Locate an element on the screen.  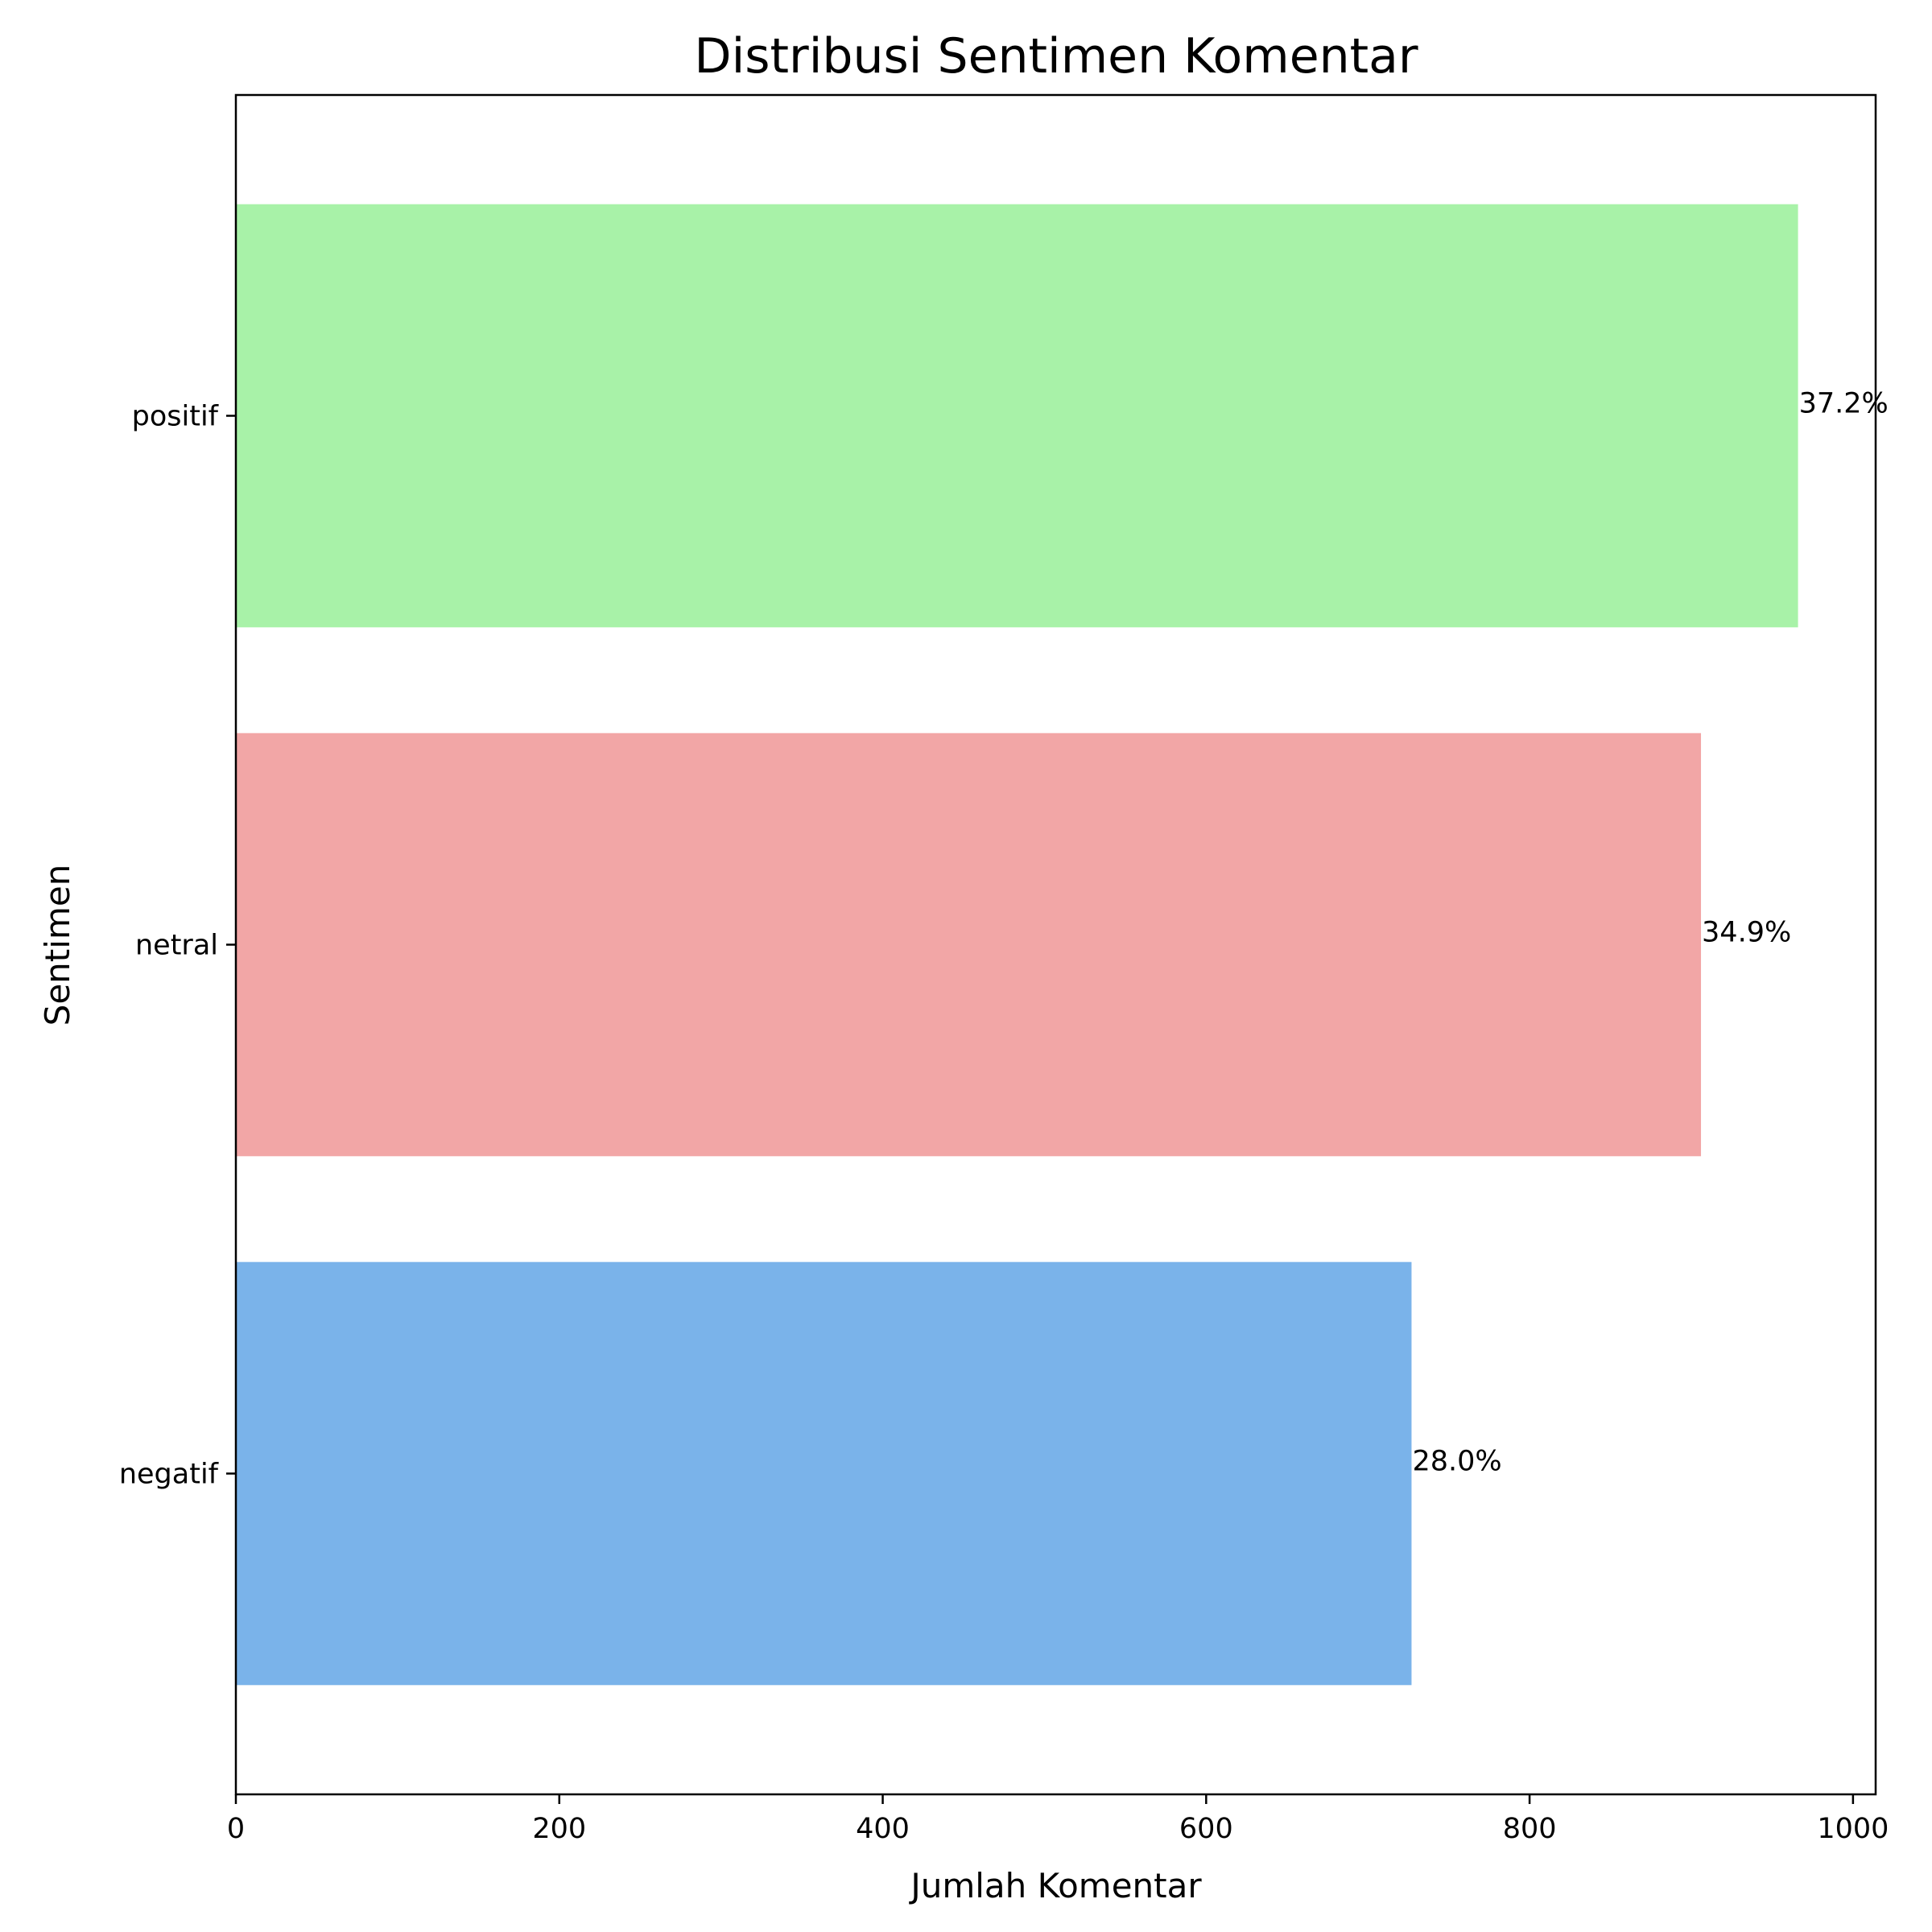
x-tick-label-0: 0 is located at coordinates (236, 1829).